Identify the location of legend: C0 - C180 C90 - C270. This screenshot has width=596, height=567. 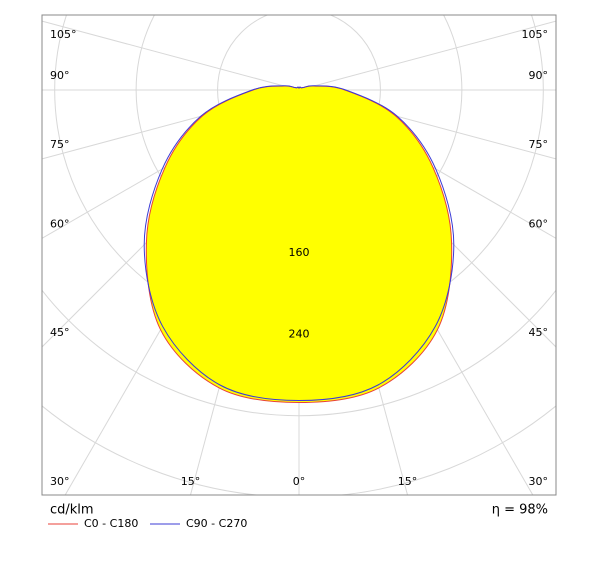
(147, 523).